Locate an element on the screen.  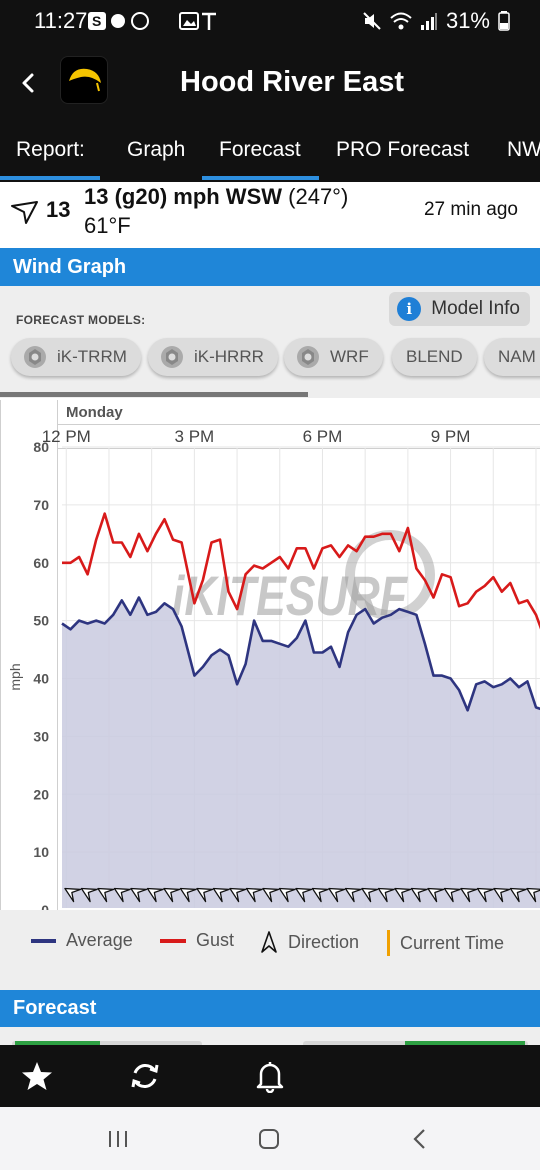
y-tick-label: 70 is located at coordinates (41, 505).